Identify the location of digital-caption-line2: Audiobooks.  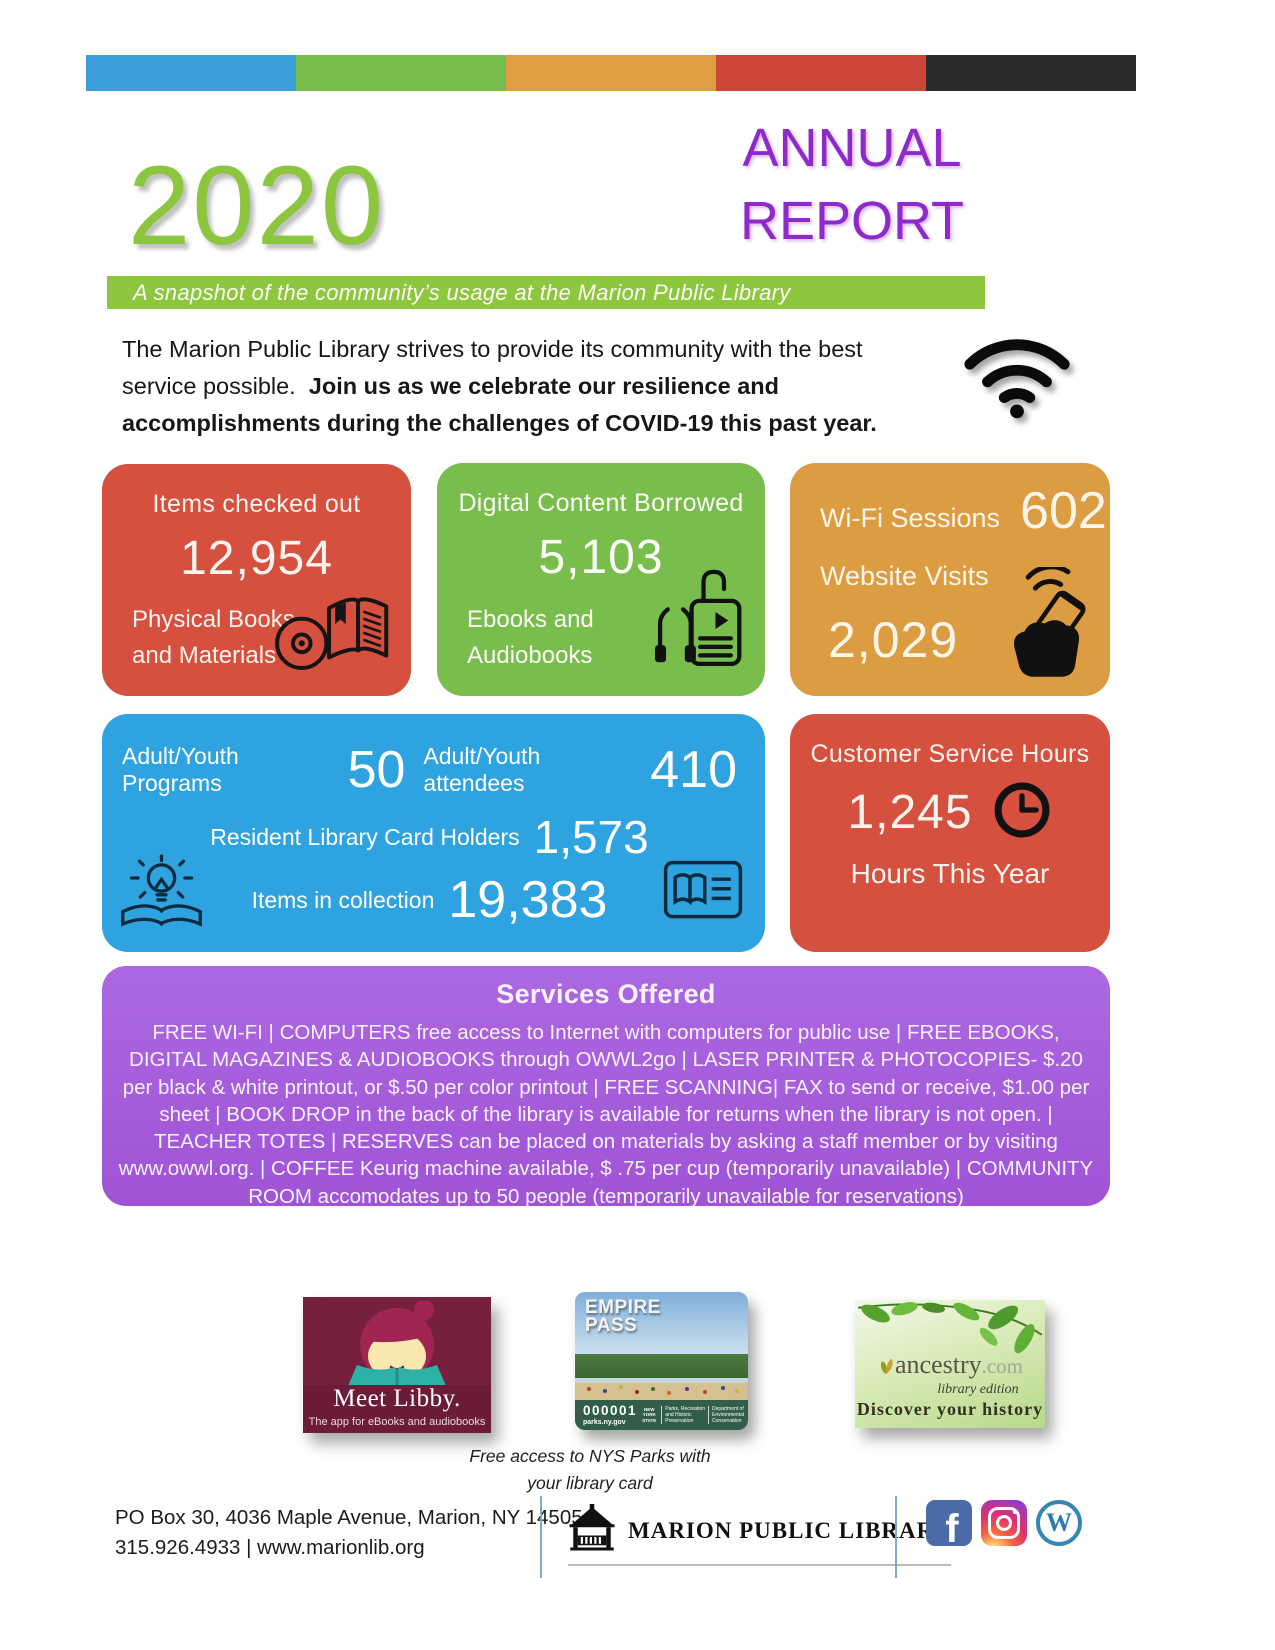
(530, 655).